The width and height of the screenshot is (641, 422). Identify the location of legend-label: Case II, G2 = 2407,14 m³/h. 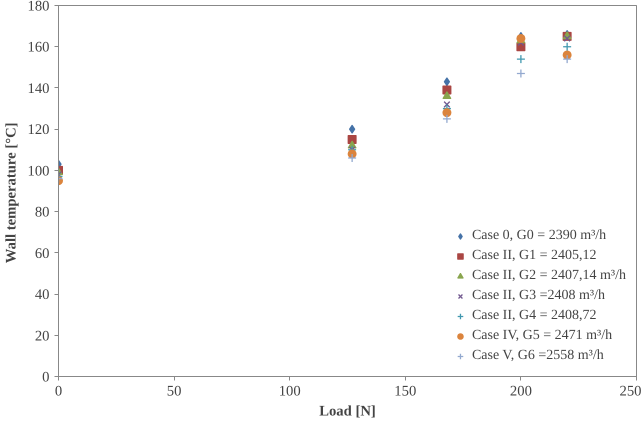
(549, 276).